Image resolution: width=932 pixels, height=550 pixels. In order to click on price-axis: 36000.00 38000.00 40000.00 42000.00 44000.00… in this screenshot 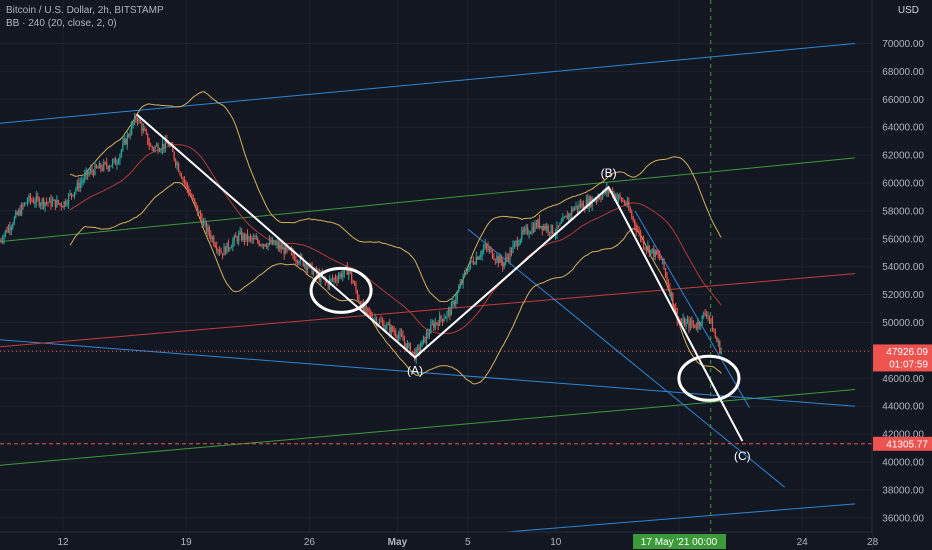, I will do `click(901, 275)`.